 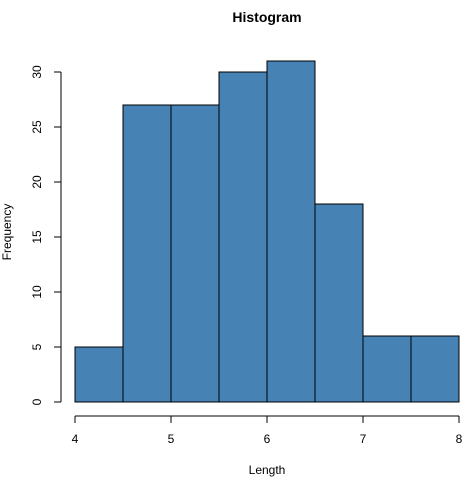 What do you see at coordinates (171, 439) in the screenshot?
I see `x-tick-label: 5` at bounding box center [171, 439].